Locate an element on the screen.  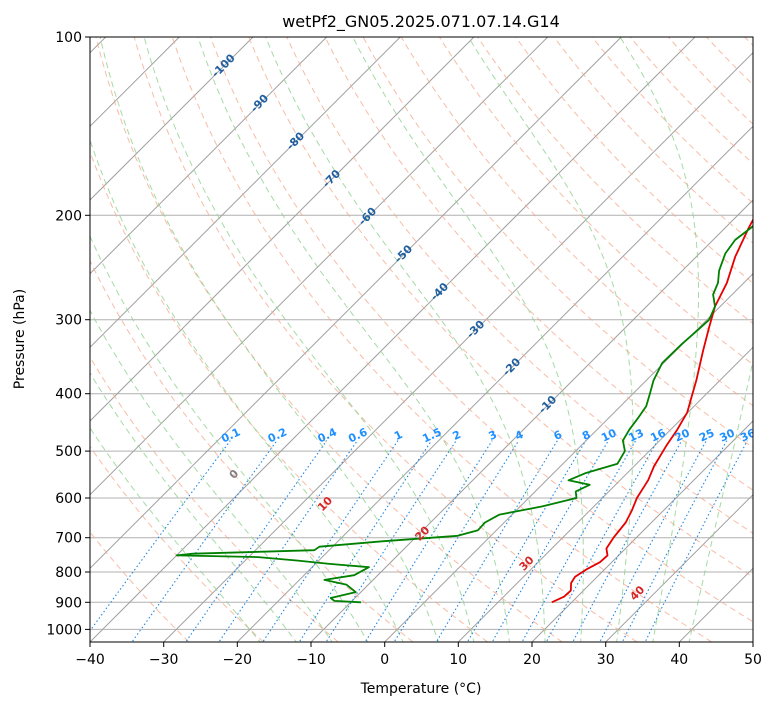
mixing-ratio-label: 0.1 is located at coordinates (230, 435).